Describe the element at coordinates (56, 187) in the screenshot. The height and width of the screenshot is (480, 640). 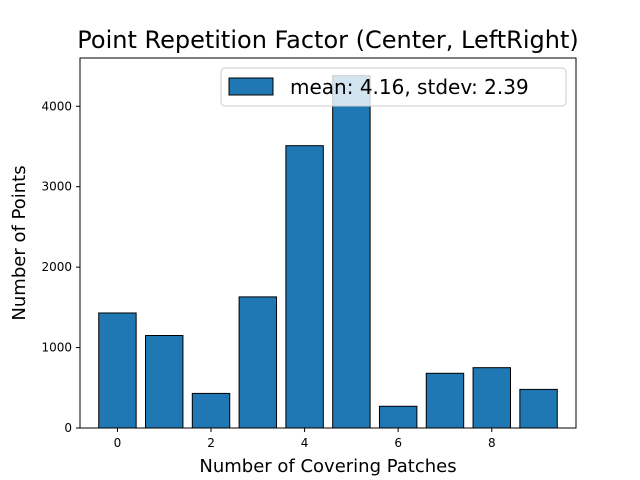
I see `y-tick-label: 3000` at that location.